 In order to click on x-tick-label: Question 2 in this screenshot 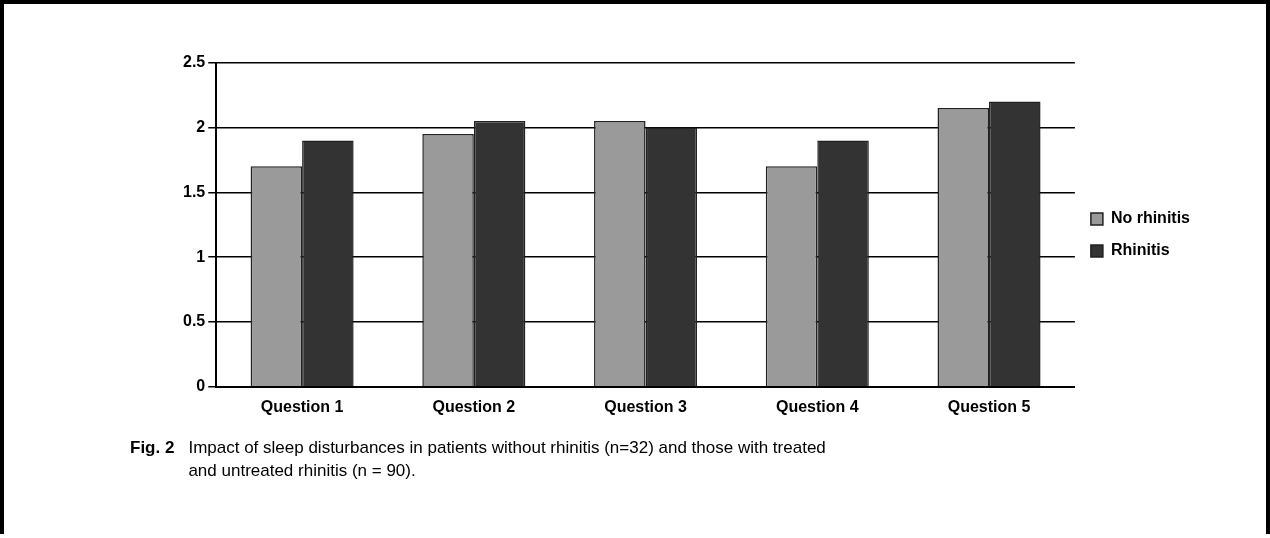, I will do `click(474, 406)`.